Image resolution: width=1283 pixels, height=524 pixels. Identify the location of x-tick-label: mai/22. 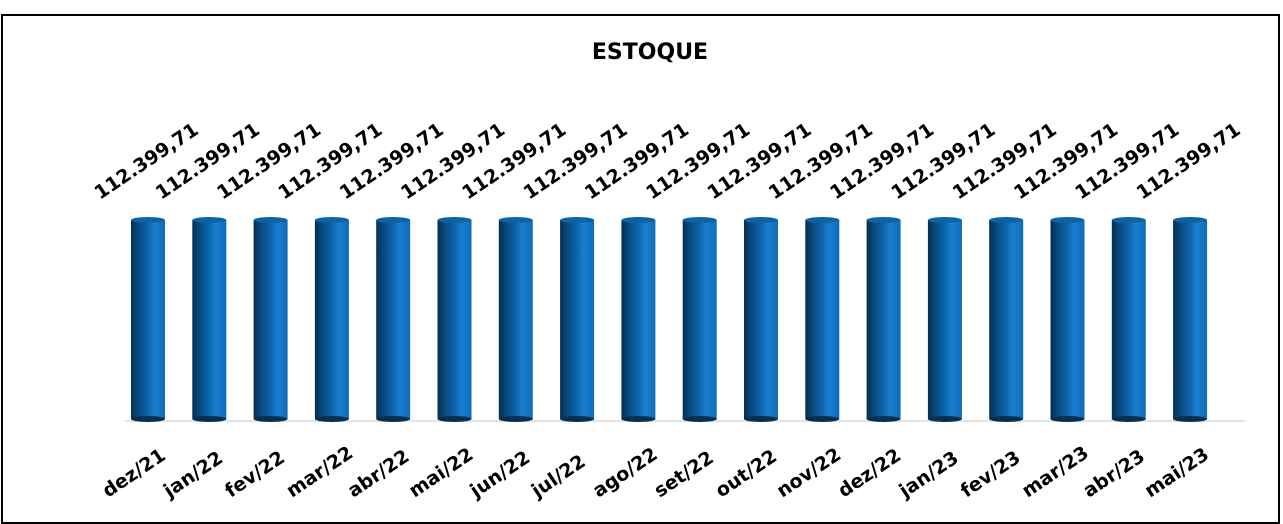
(441, 472).